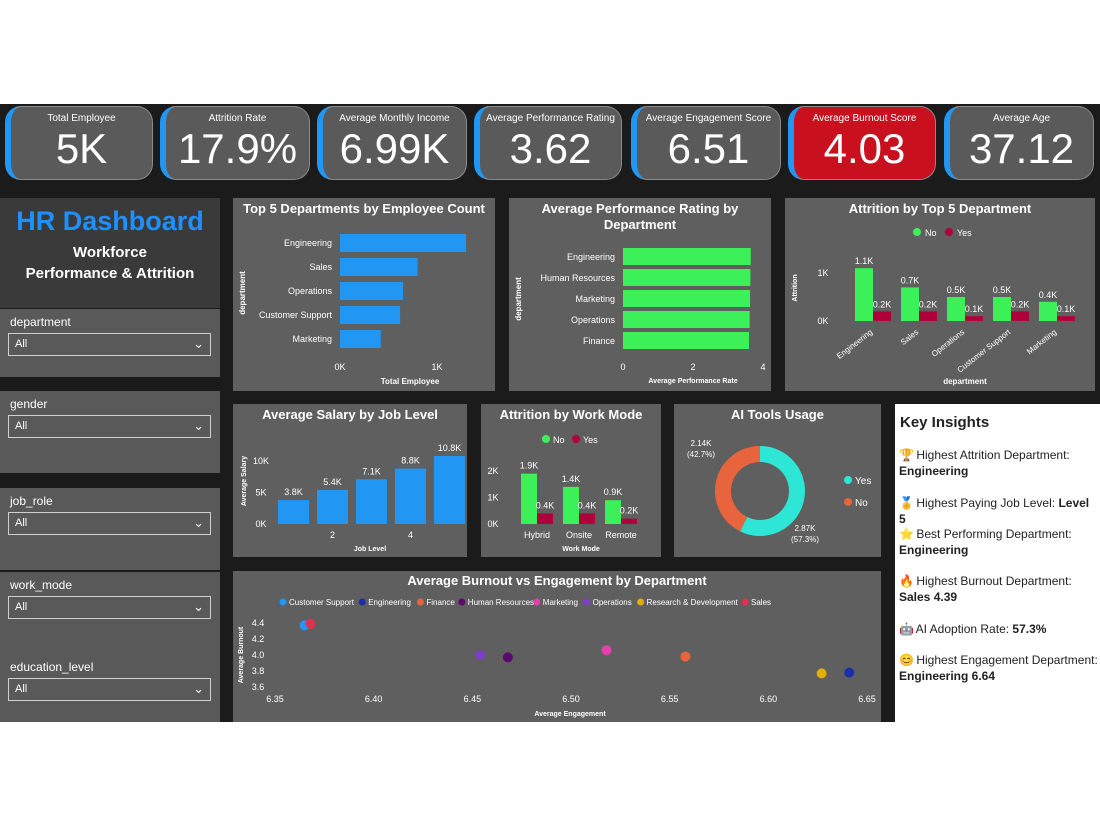  I want to click on insight-item: 🏅 Highest Paying Job Level: Level 5, so click(999, 511).